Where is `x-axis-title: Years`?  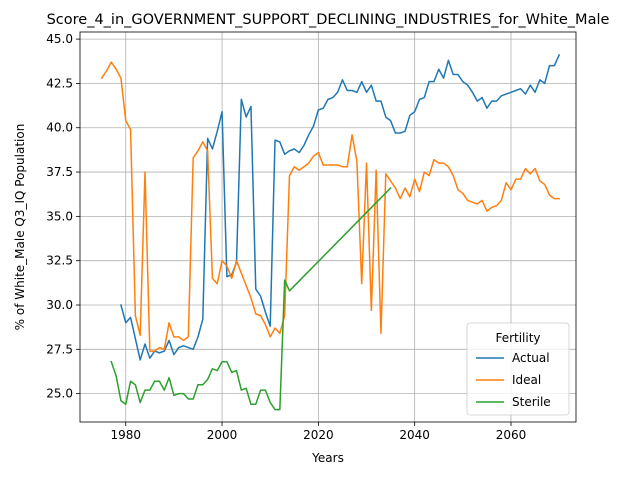 x-axis-title: Years is located at coordinates (327, 458).